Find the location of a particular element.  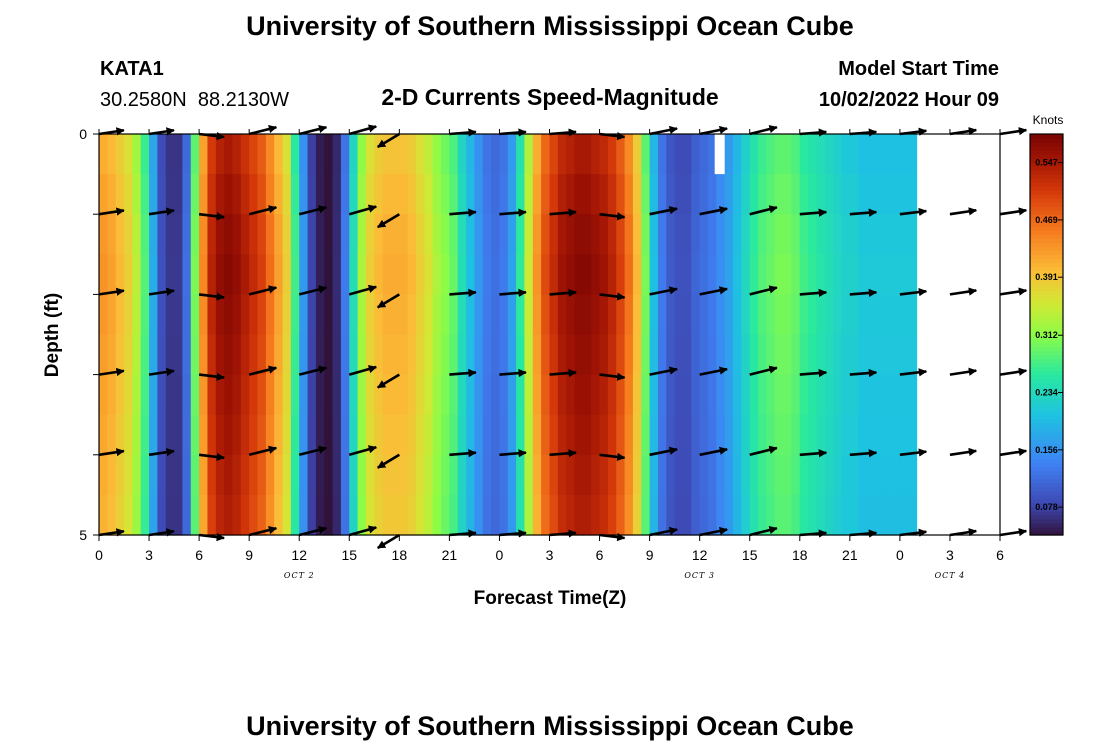

x-tick-label: 18 is located at coordinates (800, 555).